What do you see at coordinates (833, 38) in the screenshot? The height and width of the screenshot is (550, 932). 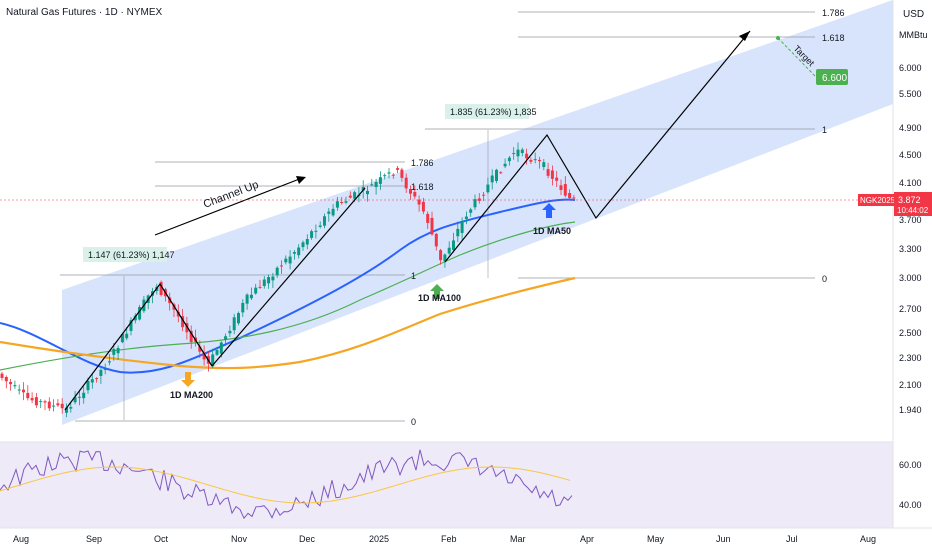 I see `fib-right-1618: 1.618` at bounding box center [833, 38].